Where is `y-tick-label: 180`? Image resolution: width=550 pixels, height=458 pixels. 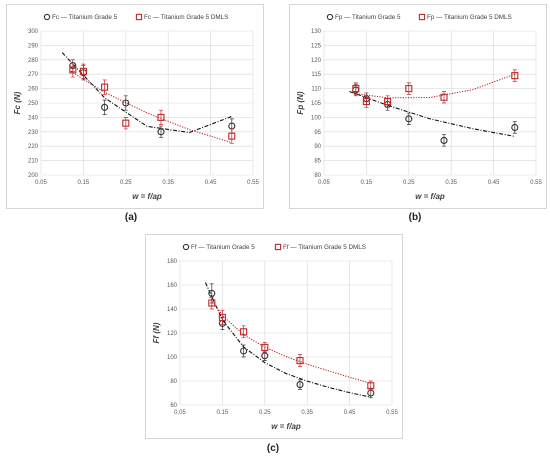
y-tick-label: 180 is located at coordinates (172, 262).